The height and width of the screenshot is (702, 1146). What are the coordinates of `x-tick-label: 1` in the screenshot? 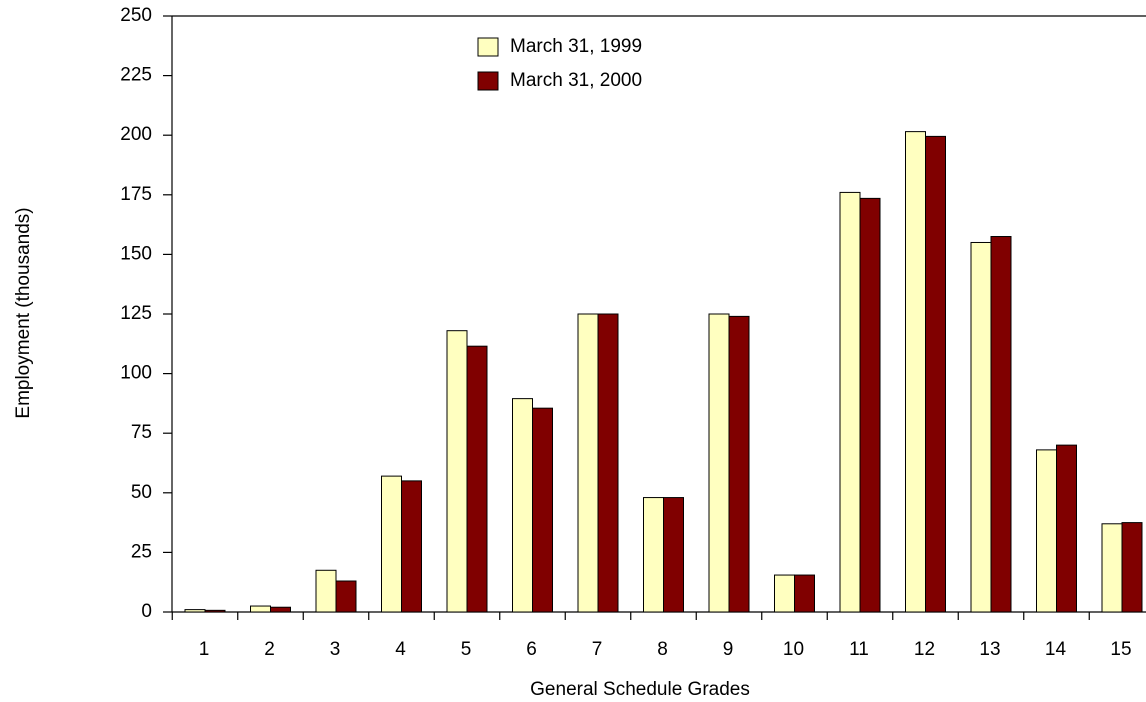 It's located at (204, 649).